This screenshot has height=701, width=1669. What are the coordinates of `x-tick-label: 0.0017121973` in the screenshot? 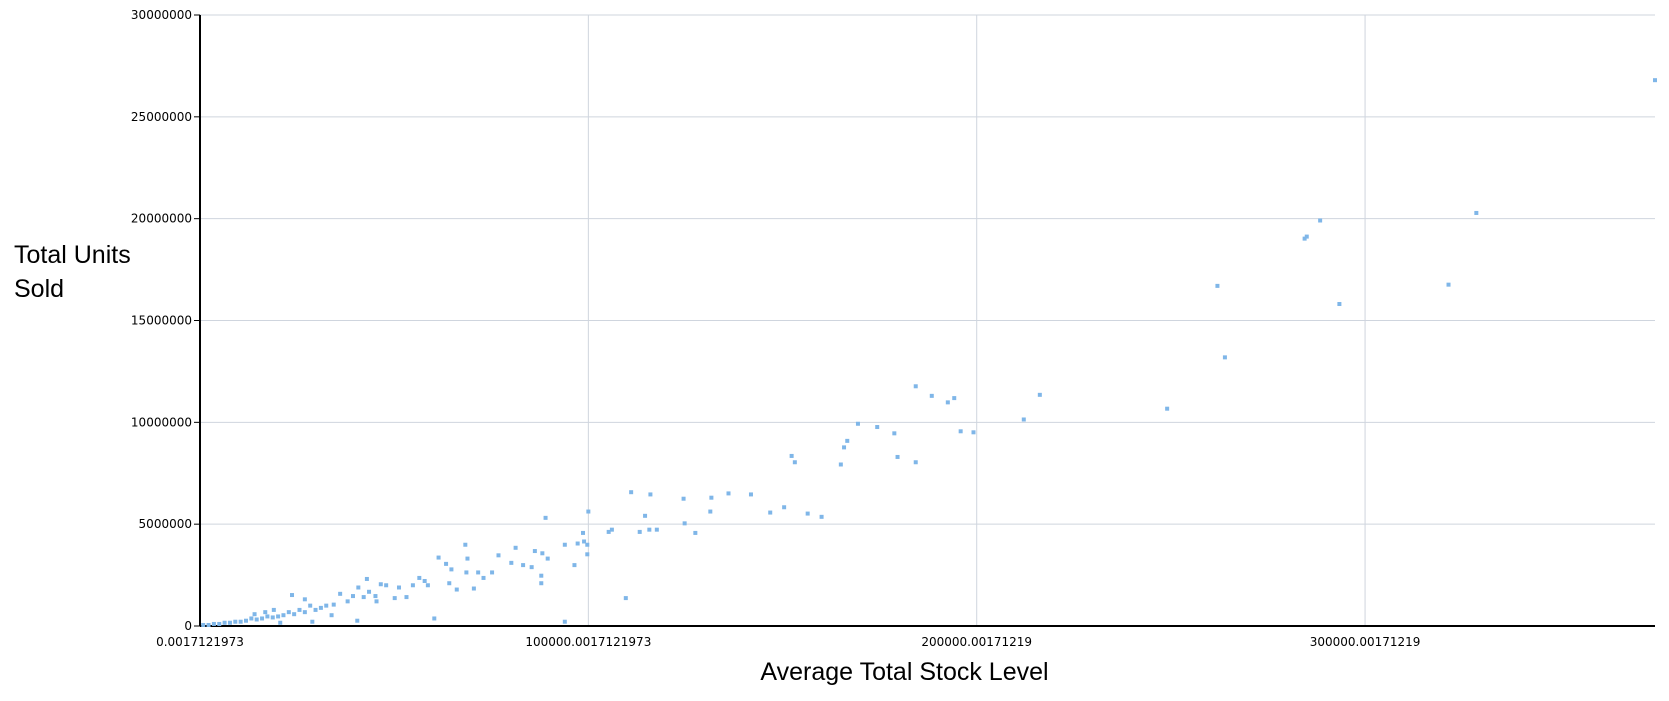 It's located at (200, 642).